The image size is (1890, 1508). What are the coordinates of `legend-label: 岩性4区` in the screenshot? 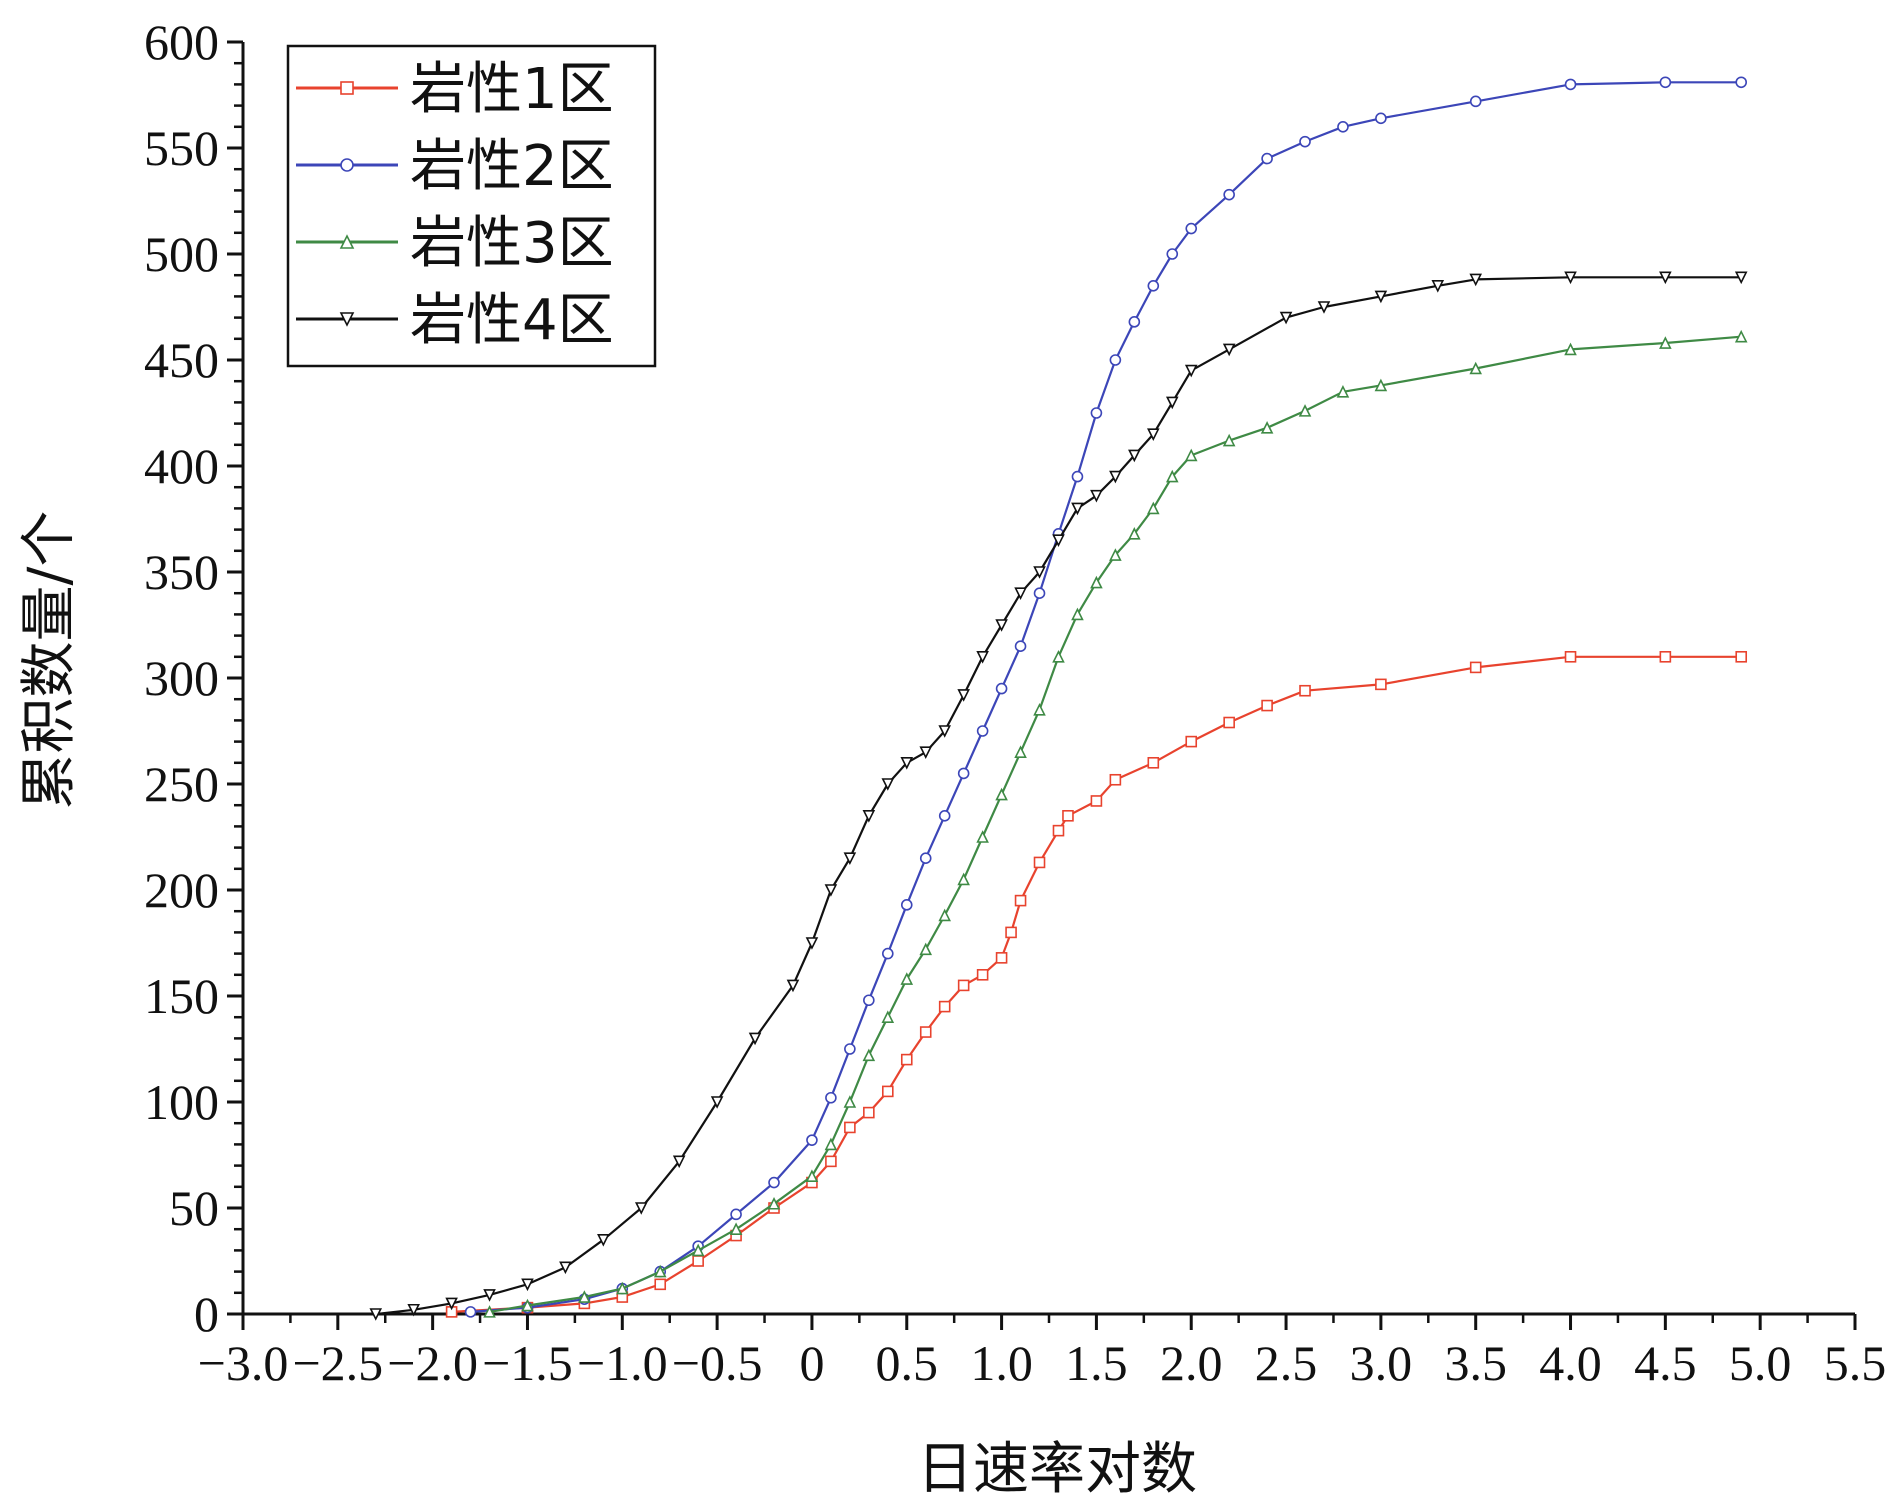 It's located at (512, 320).